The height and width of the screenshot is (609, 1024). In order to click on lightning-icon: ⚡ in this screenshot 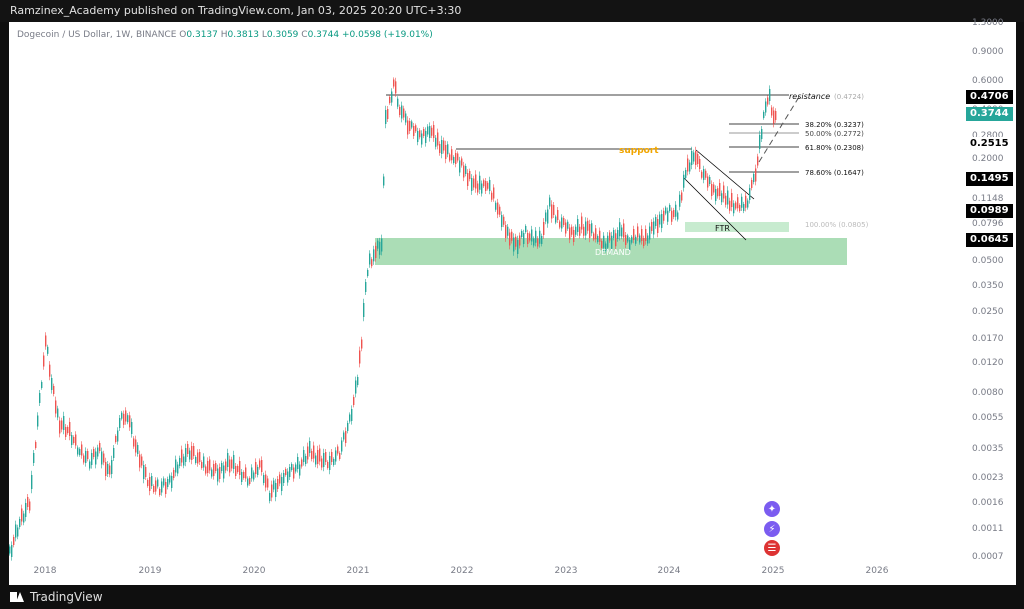, I will do `click(772, 529)`.